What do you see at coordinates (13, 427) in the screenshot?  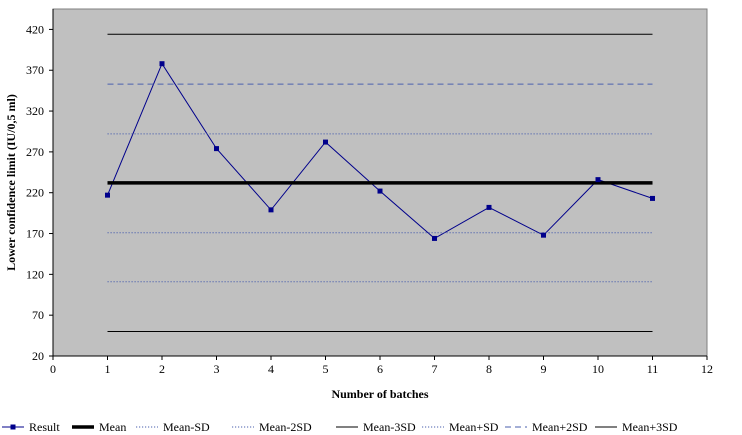 I see `legend-marker` at bounding box center [13, 427].